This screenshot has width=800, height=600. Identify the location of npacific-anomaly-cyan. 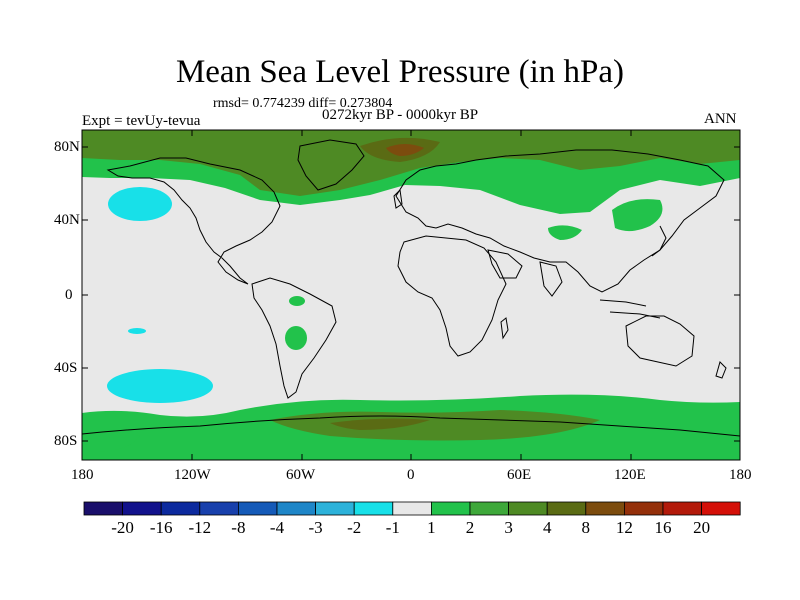
(140, 204).